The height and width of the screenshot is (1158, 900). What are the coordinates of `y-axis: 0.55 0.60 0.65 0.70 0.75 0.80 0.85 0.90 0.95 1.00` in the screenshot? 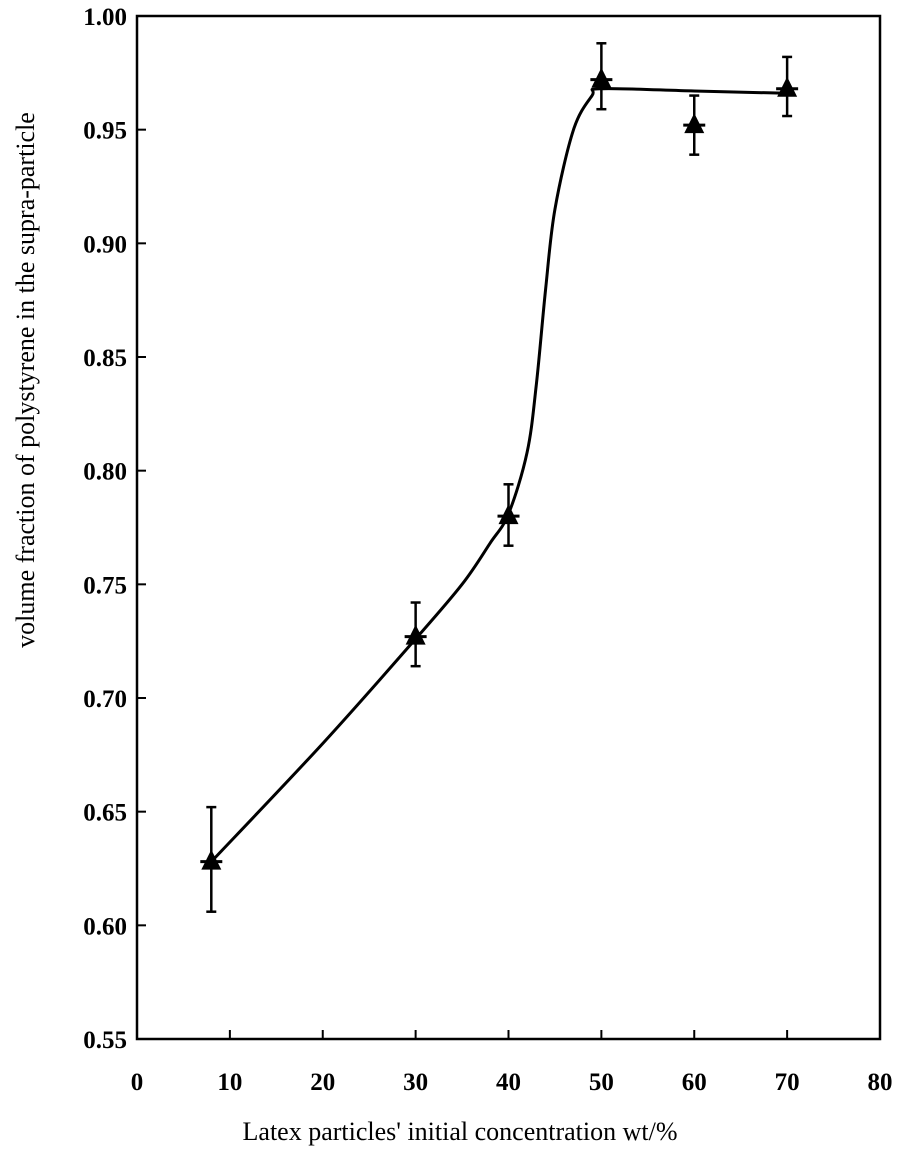 It's located at (114, 529).